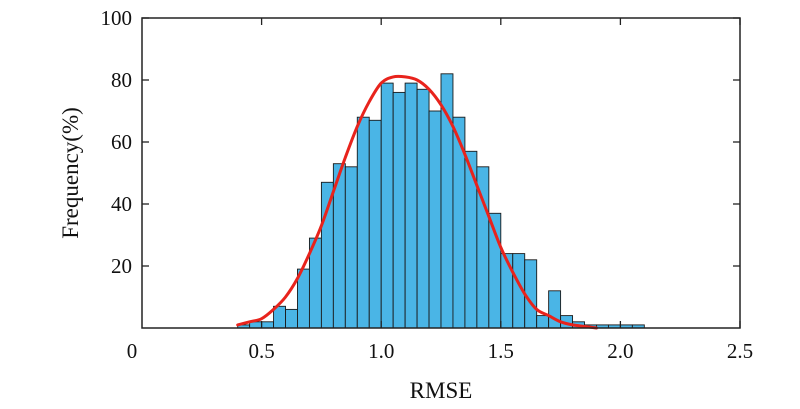 The image size is (800, 409). I want to click on origin-label: 0, so click(132, 351).